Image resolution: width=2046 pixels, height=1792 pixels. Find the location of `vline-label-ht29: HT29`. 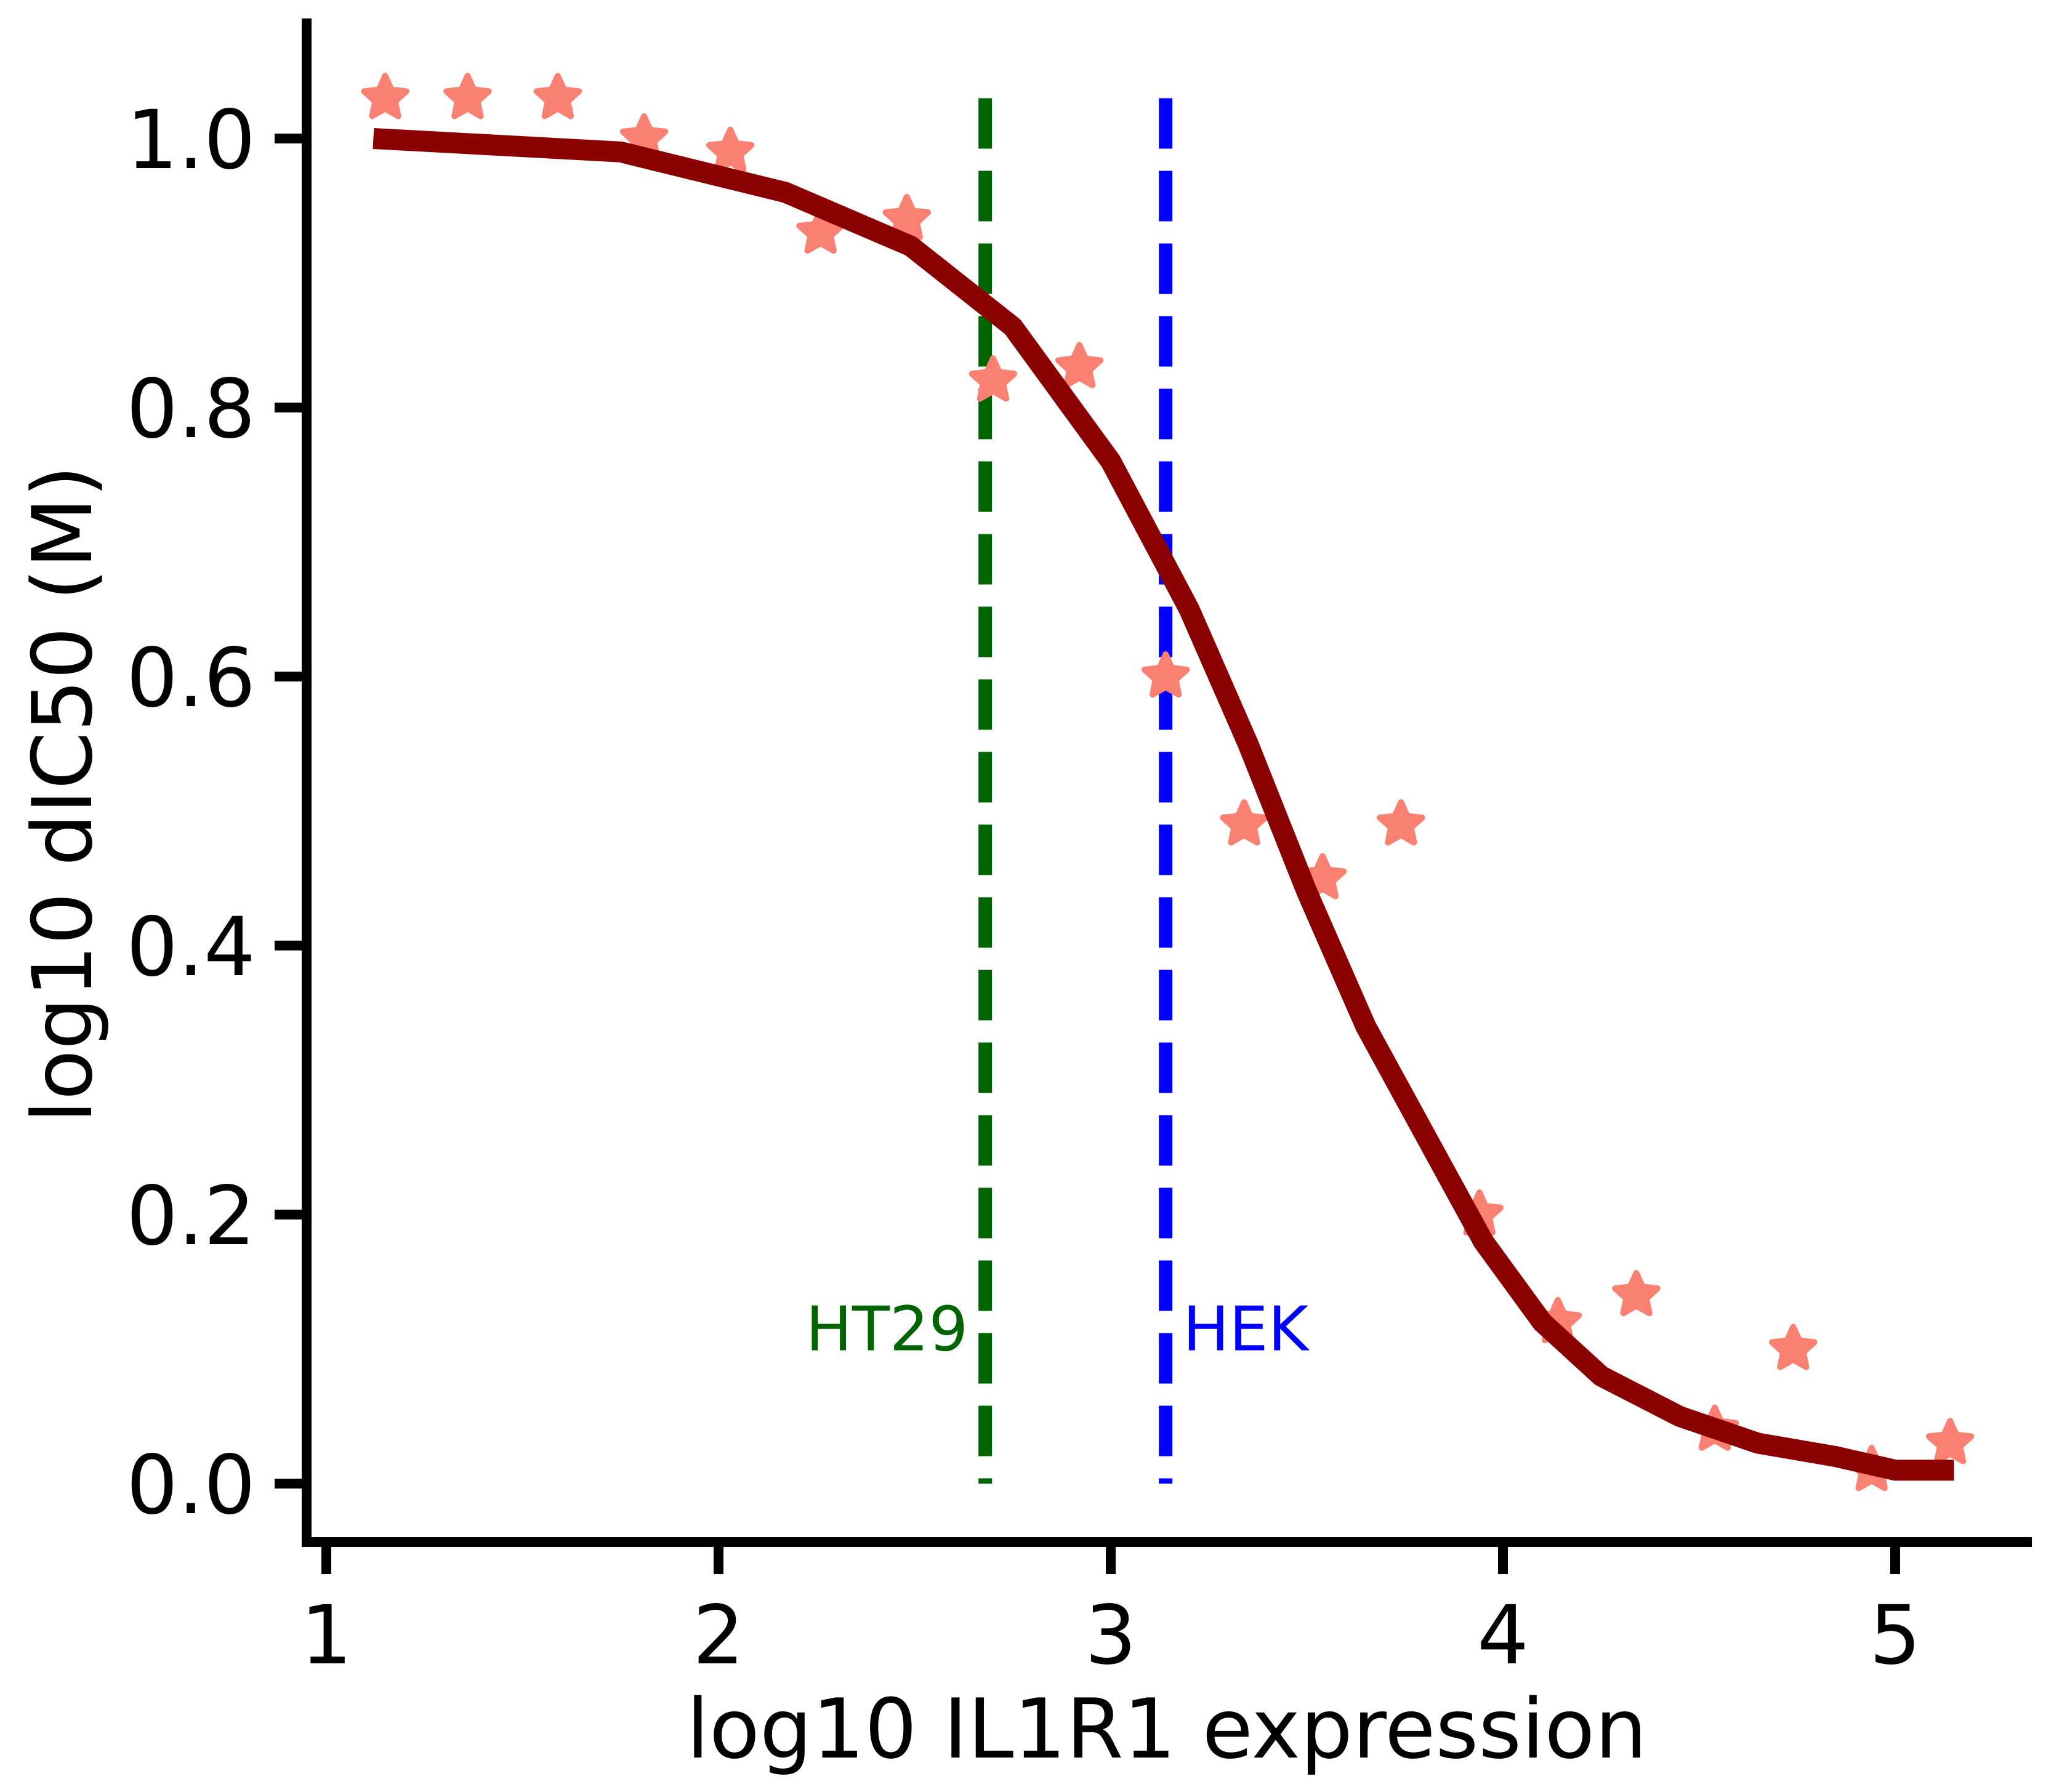

vline-label-ht29: HT29 is located at coordinates (887, 1329).